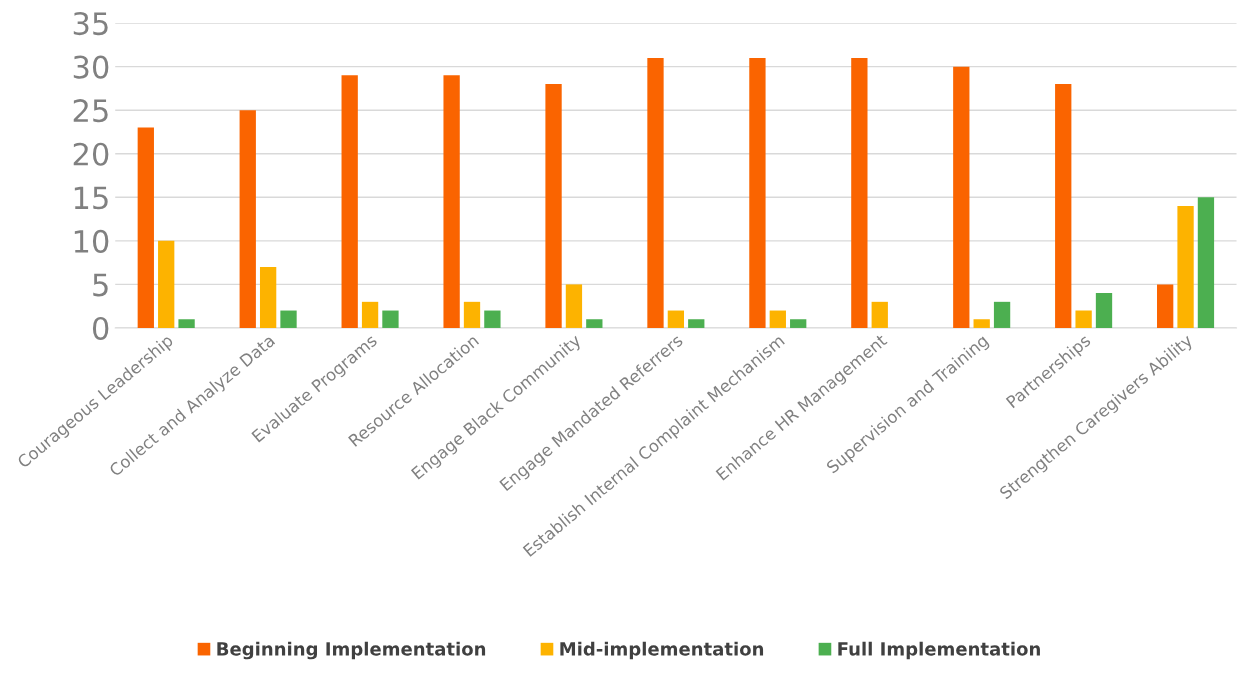  I want to click on y-tick-label: 20, so click(91, 154).